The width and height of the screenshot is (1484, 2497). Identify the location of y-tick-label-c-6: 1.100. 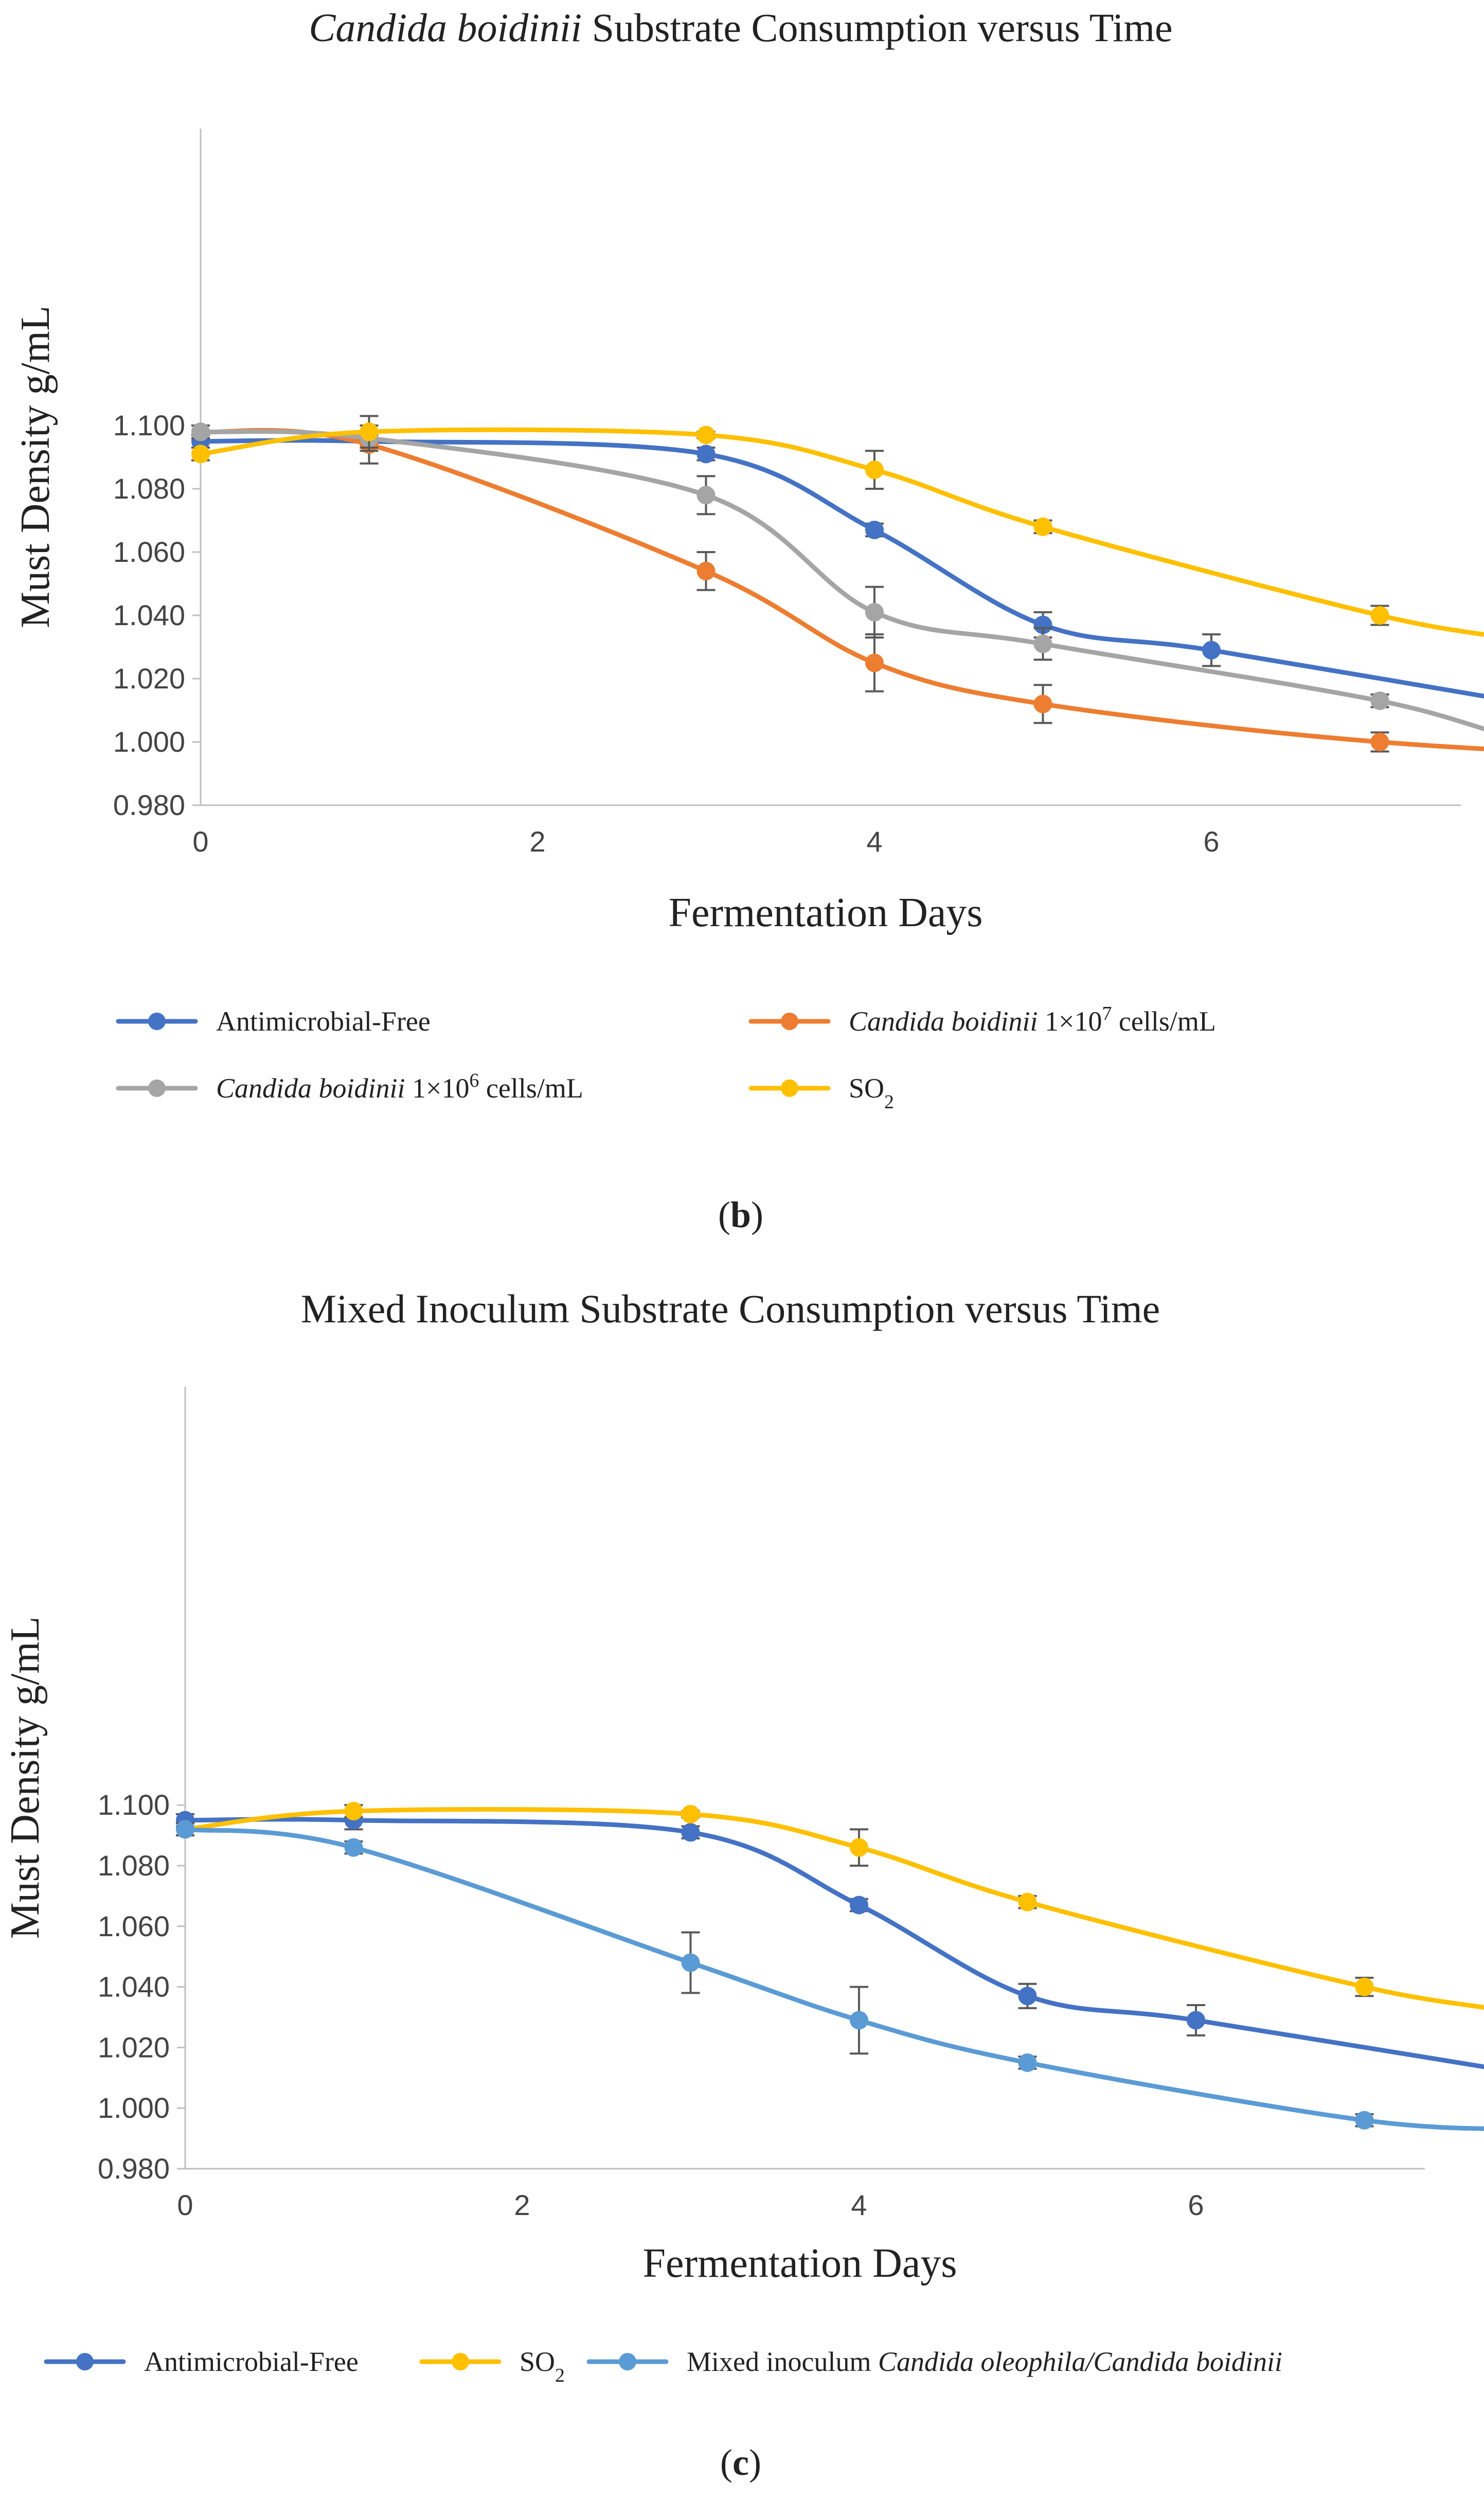
(134, 1805).